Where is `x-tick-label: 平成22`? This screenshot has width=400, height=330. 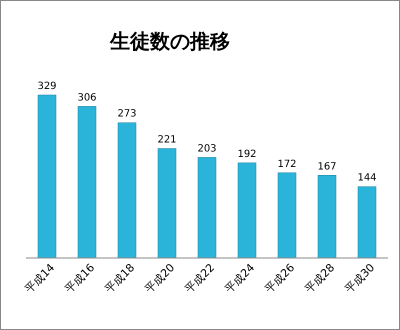
x-tick-label: 平成22 is located at coordinates (200, 278).